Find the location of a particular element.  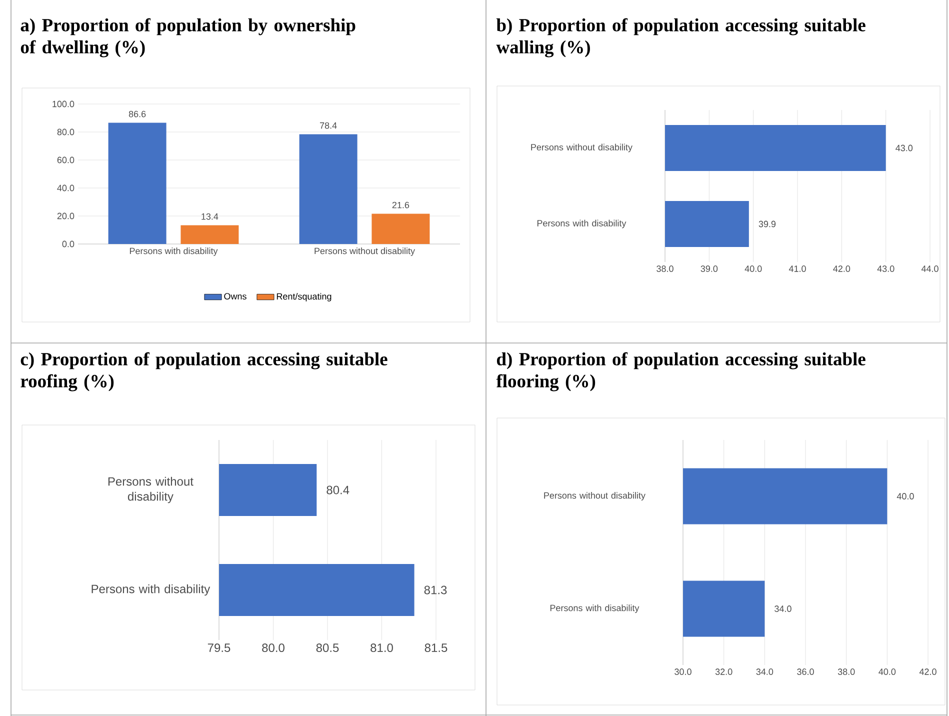

x-tick-label: 81.5 is located at coordinates (436, 648).